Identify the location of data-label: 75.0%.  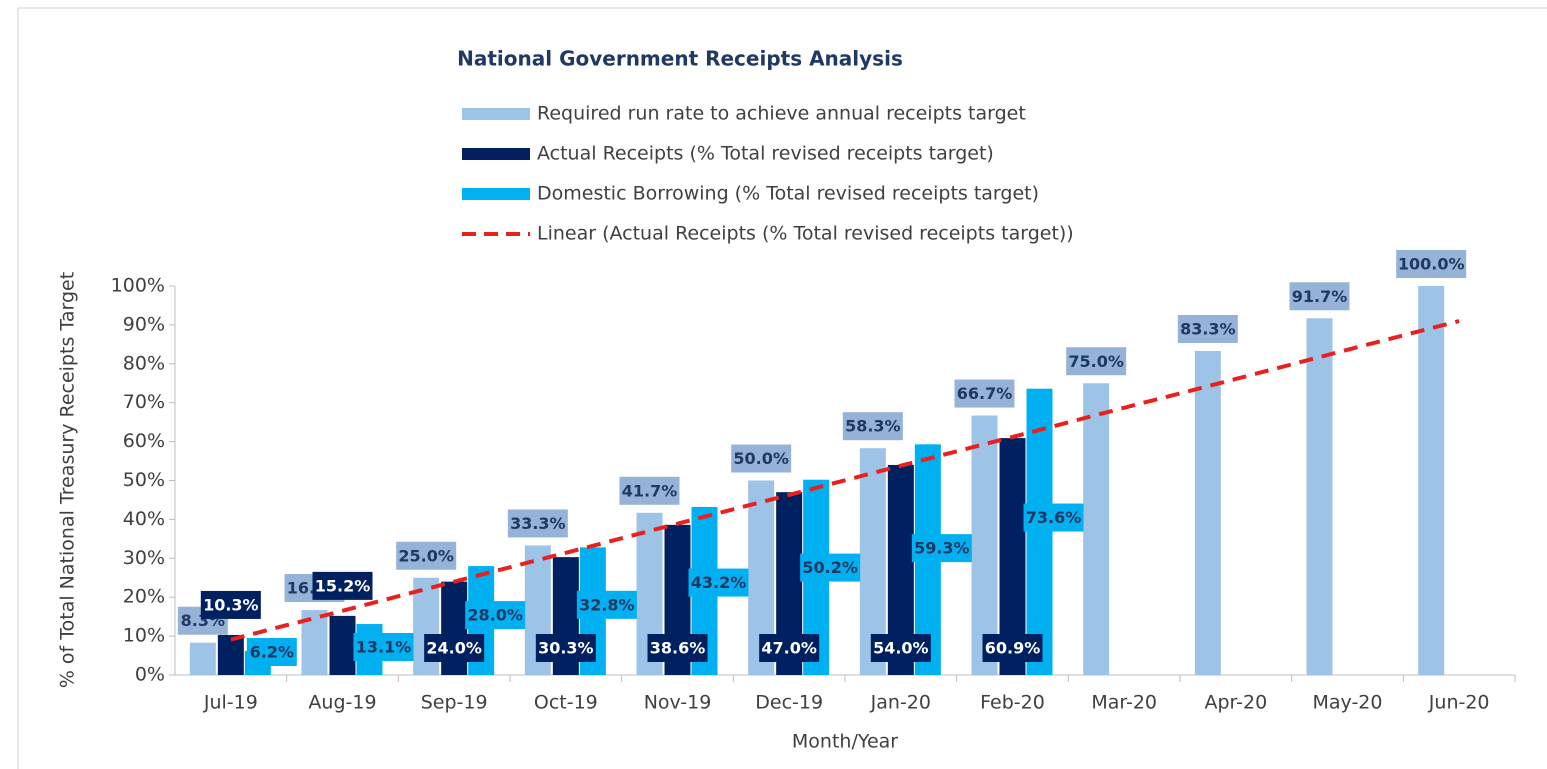
(1096, 361).